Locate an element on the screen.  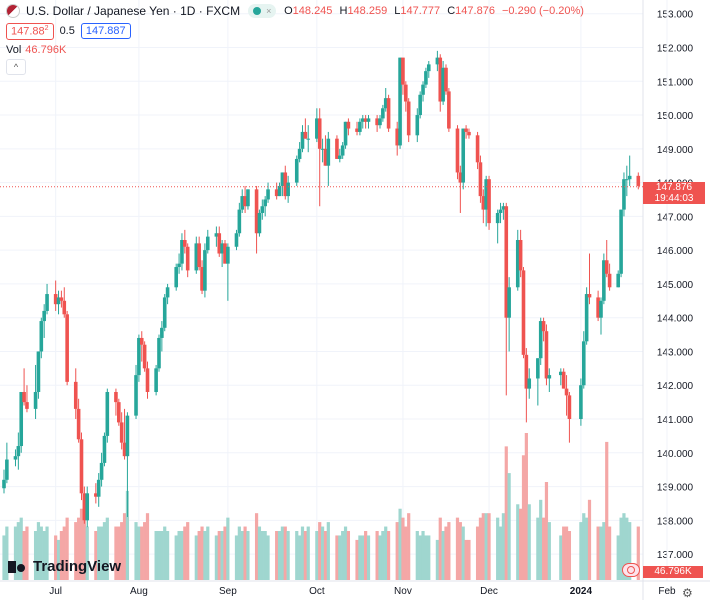
time-tick-label: Aug is located at coordinates (139, 591).